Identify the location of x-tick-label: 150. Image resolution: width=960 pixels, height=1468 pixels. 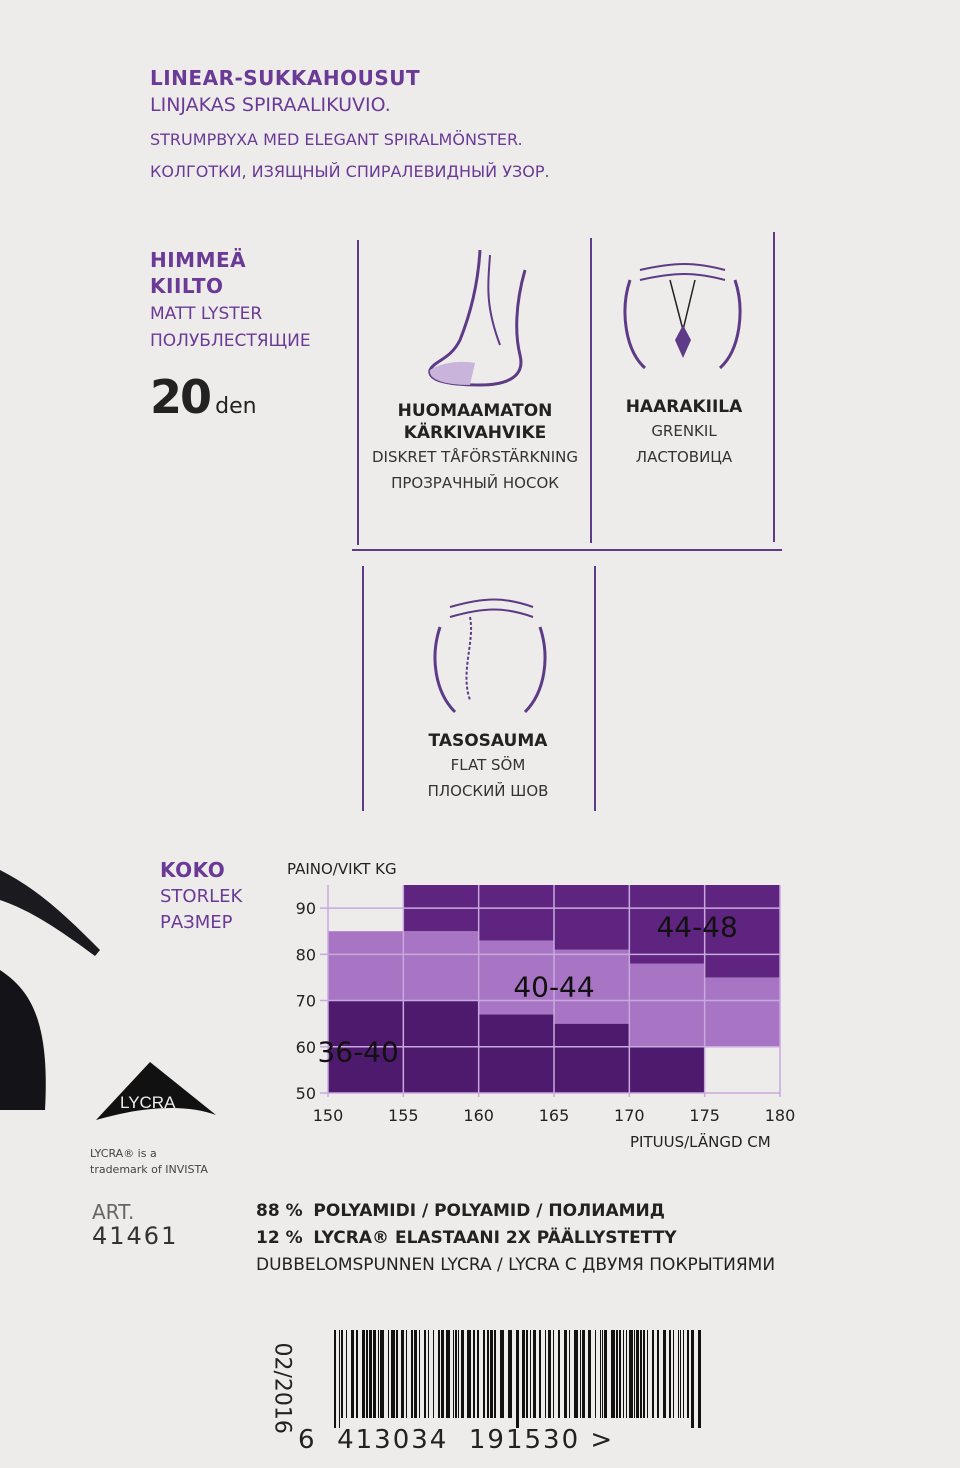
(328, 1115).